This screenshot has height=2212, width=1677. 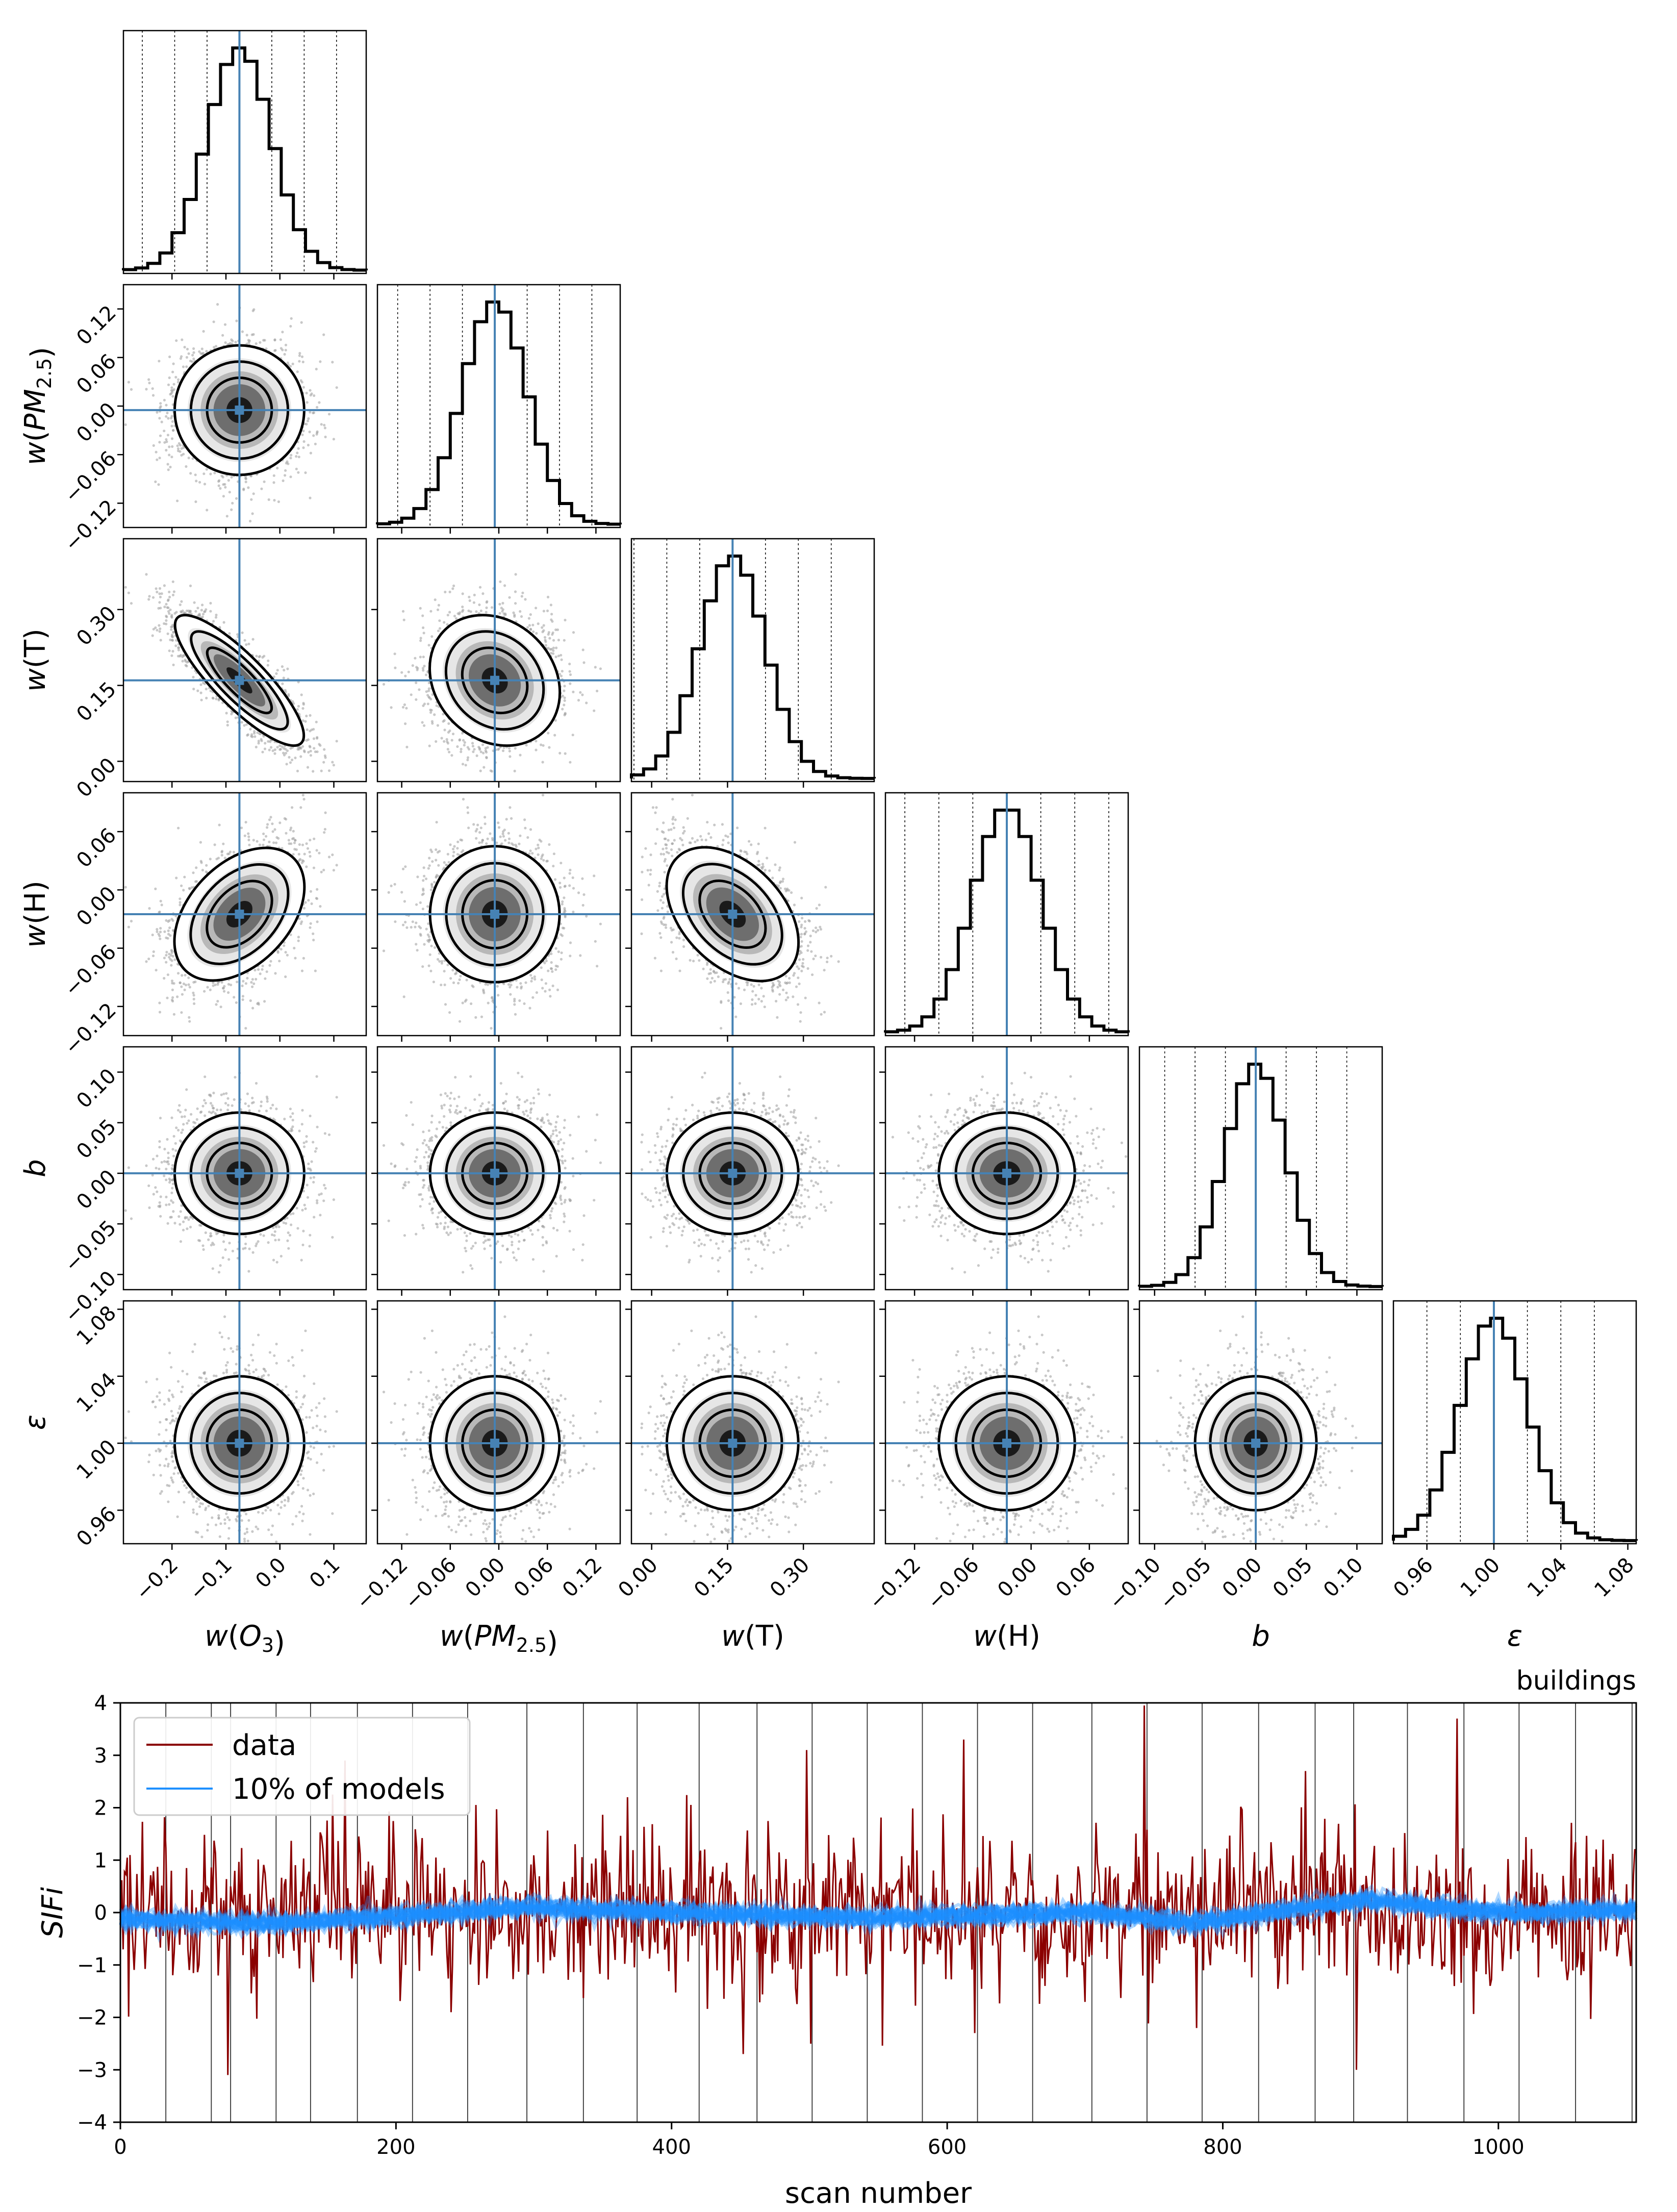 What do you see at coordinates (90, 526) in the screenshot?
I see `y-tick-label: −0.12` at bounding box center [90, 526].